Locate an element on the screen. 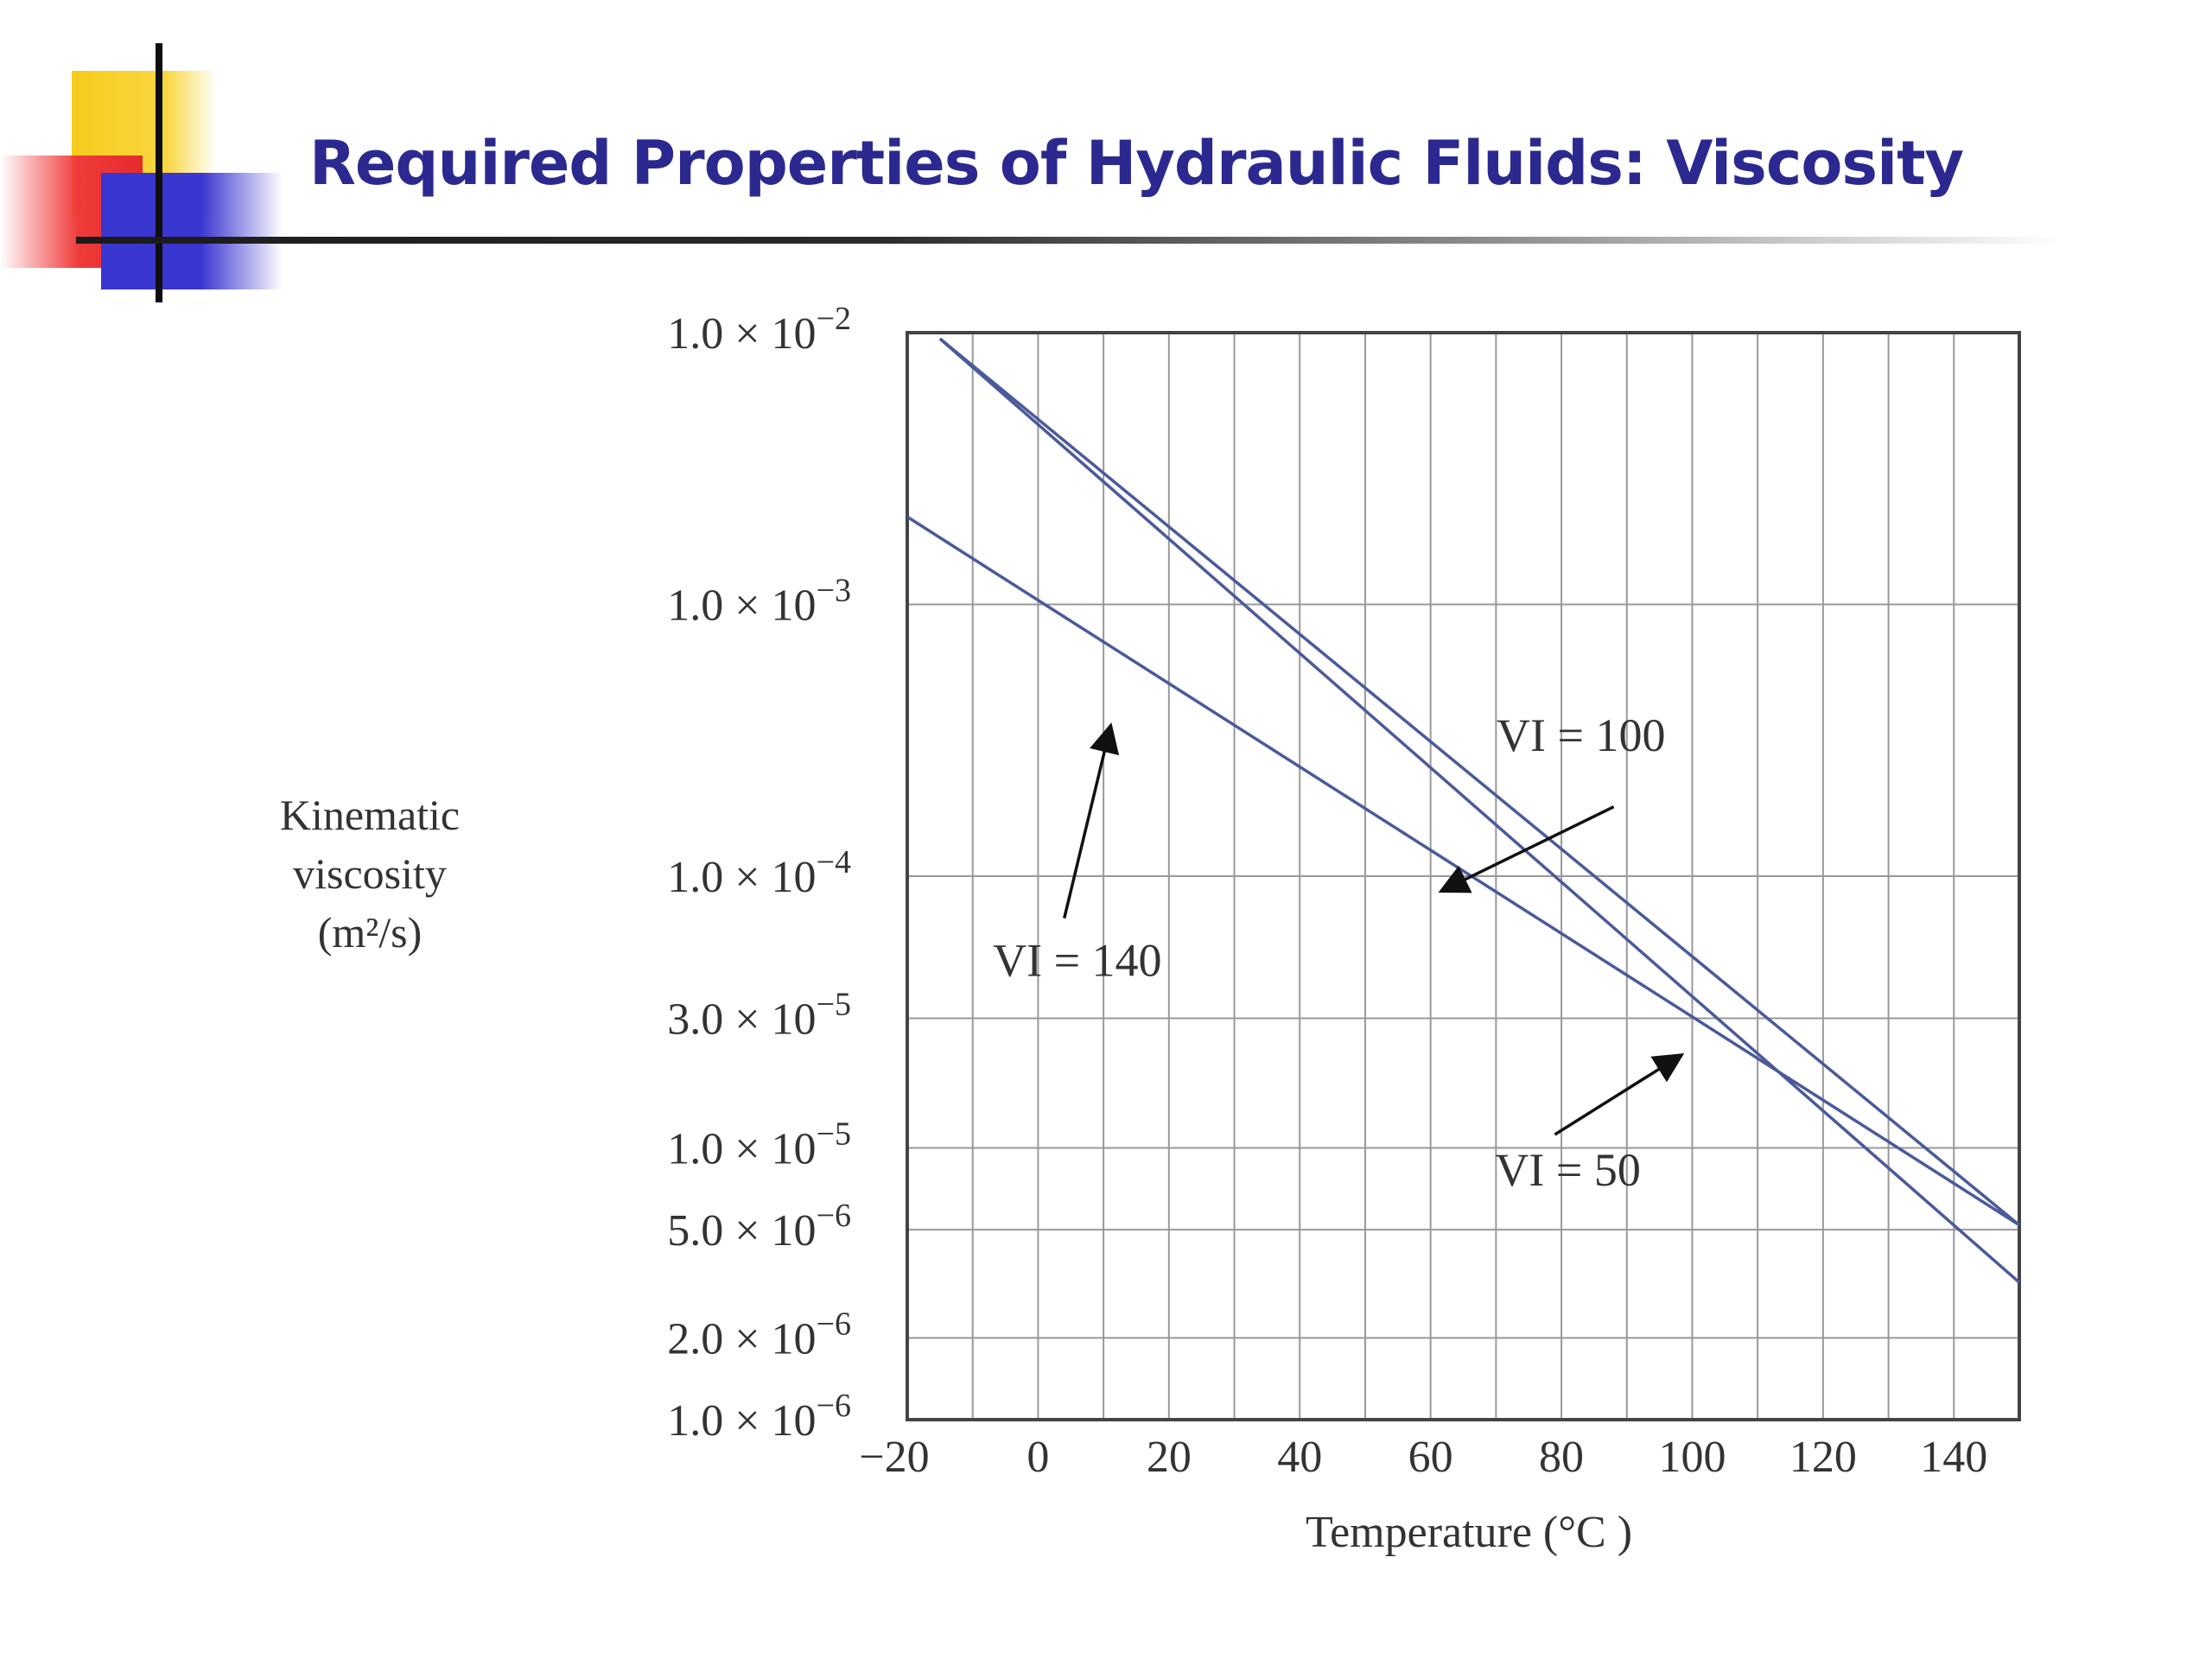 The height and width of the screenshot is (1659, 2212). annotation-arrow-vi140 is located at coordinates (1091, 820).